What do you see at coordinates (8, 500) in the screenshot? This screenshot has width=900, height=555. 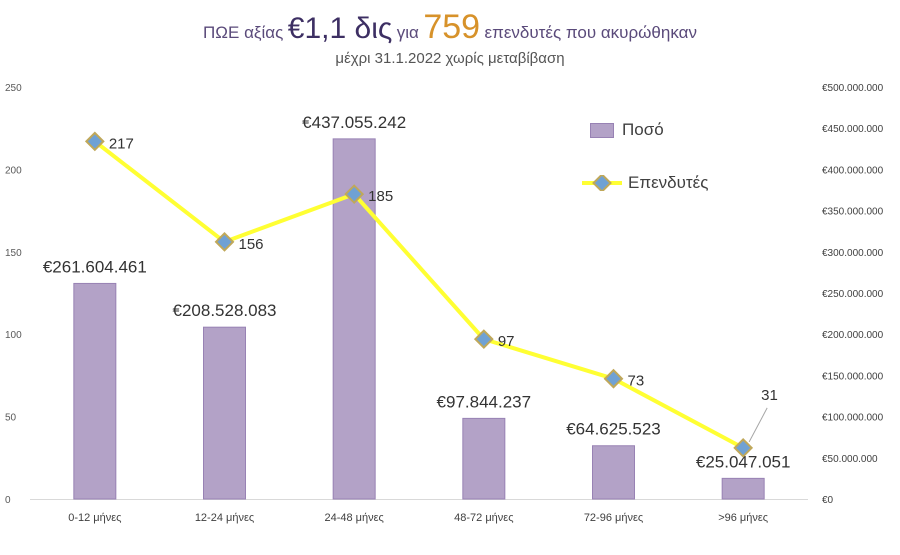 I see `left-axis-tick-label: 0` at bounding box center [8, 500].